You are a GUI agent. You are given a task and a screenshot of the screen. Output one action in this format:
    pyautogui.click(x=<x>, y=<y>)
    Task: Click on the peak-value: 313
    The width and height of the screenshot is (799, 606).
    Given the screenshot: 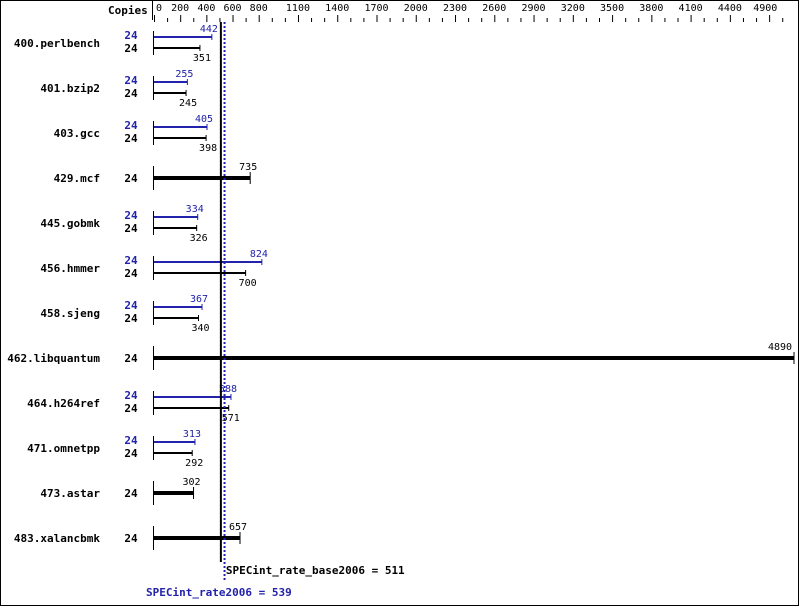 What is the action you would take?
    pyautogui.click(x=192, y=434)
    